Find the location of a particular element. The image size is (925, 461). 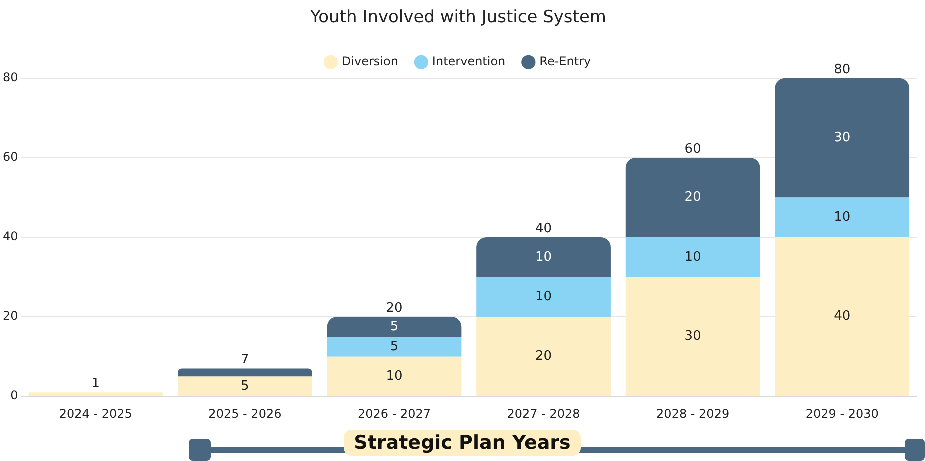

legend-label: Re-Entry is located at coordinates (566, 61).